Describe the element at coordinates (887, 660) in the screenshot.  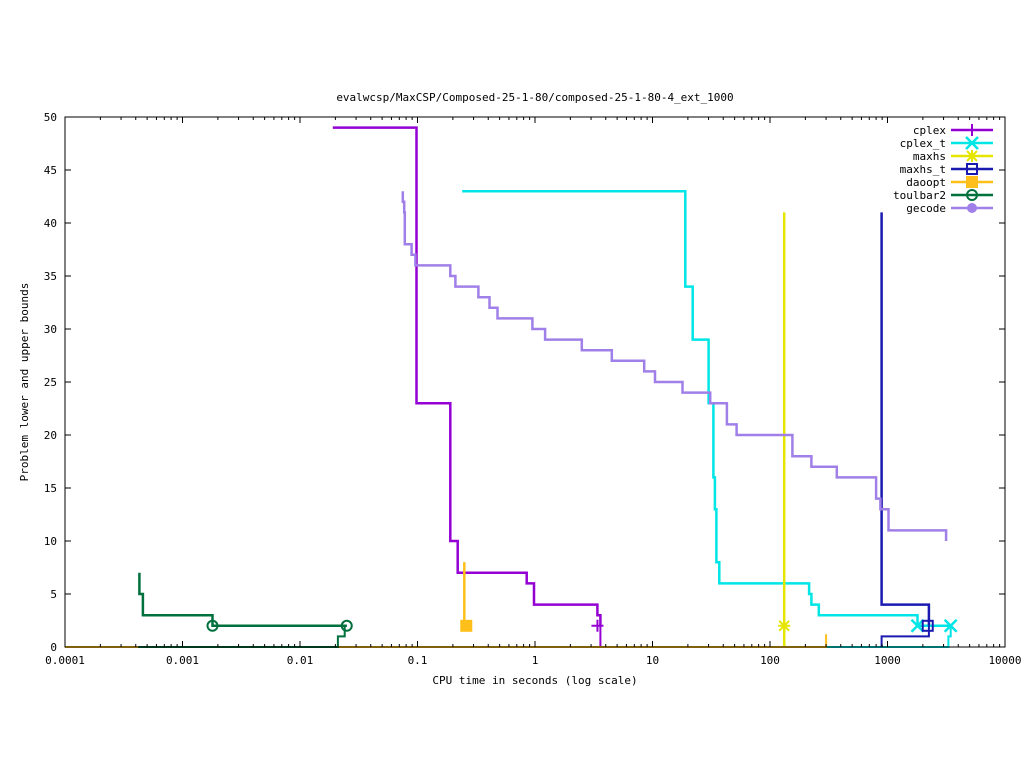
I see `x-tick-label: 1000` at that location.